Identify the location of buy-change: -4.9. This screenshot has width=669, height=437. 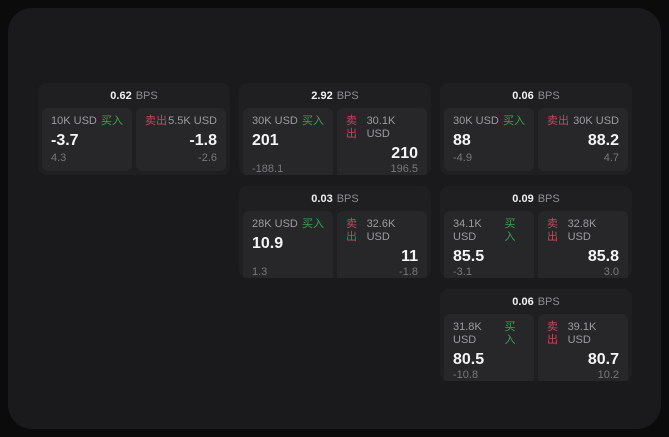
(462, 158).